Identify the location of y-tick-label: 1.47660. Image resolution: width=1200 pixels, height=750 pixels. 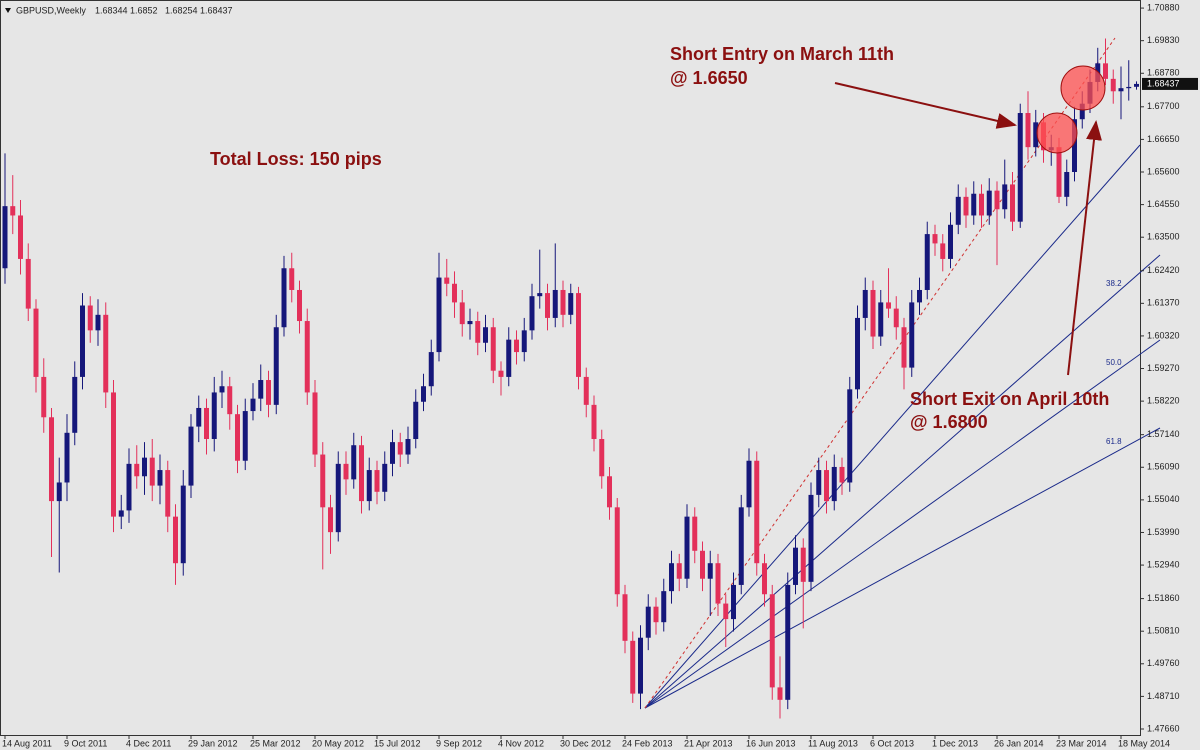
(1163, 728).